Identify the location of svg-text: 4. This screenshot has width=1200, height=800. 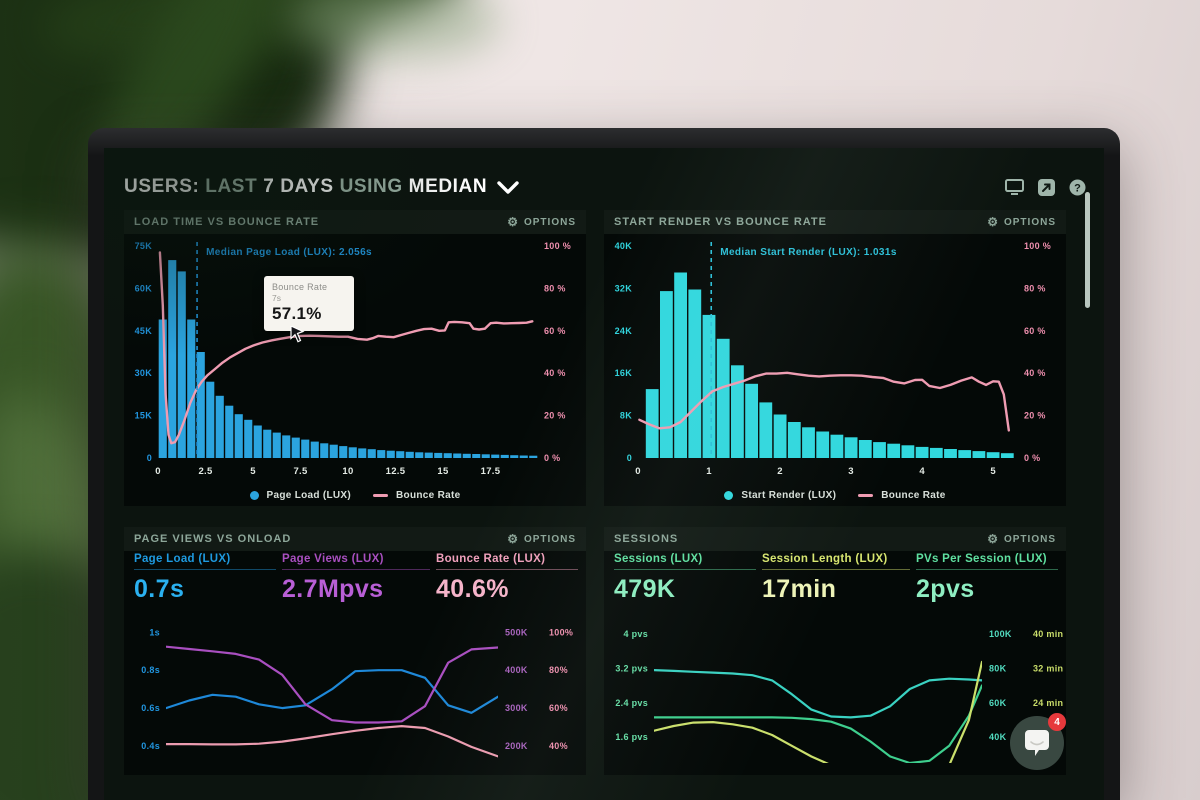
(922, 471).